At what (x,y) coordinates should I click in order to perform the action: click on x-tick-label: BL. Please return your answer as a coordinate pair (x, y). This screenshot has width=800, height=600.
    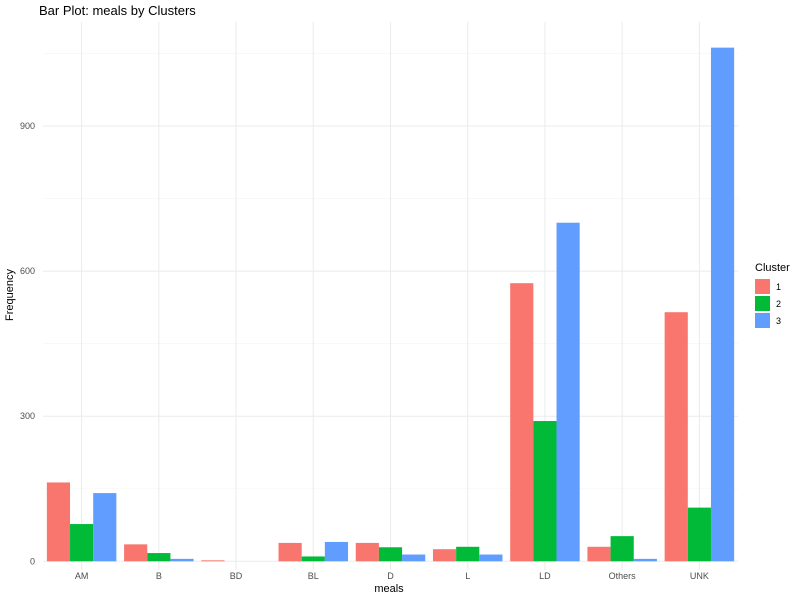
    Looking at the image, I should click on (313, 576).